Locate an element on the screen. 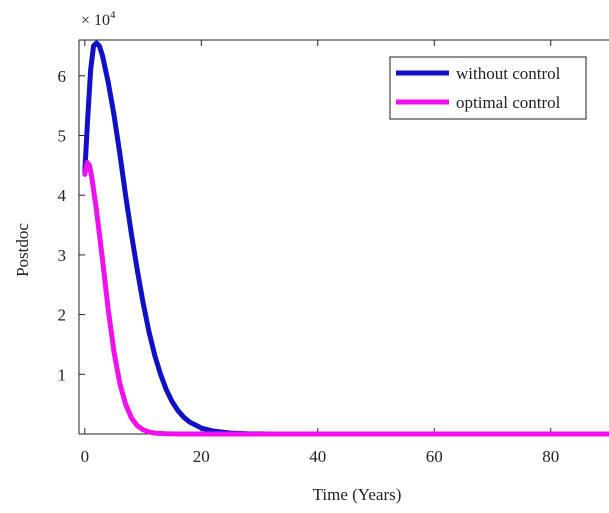  y-tick-label: 5 is located at coordinates (62, 136).